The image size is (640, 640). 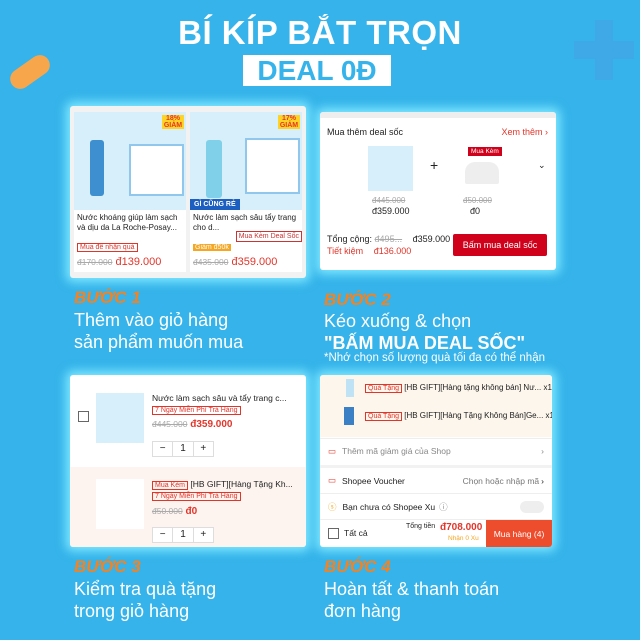 I want to click on product-badge: Mua để nhận quà, so click(x=107, y=247).